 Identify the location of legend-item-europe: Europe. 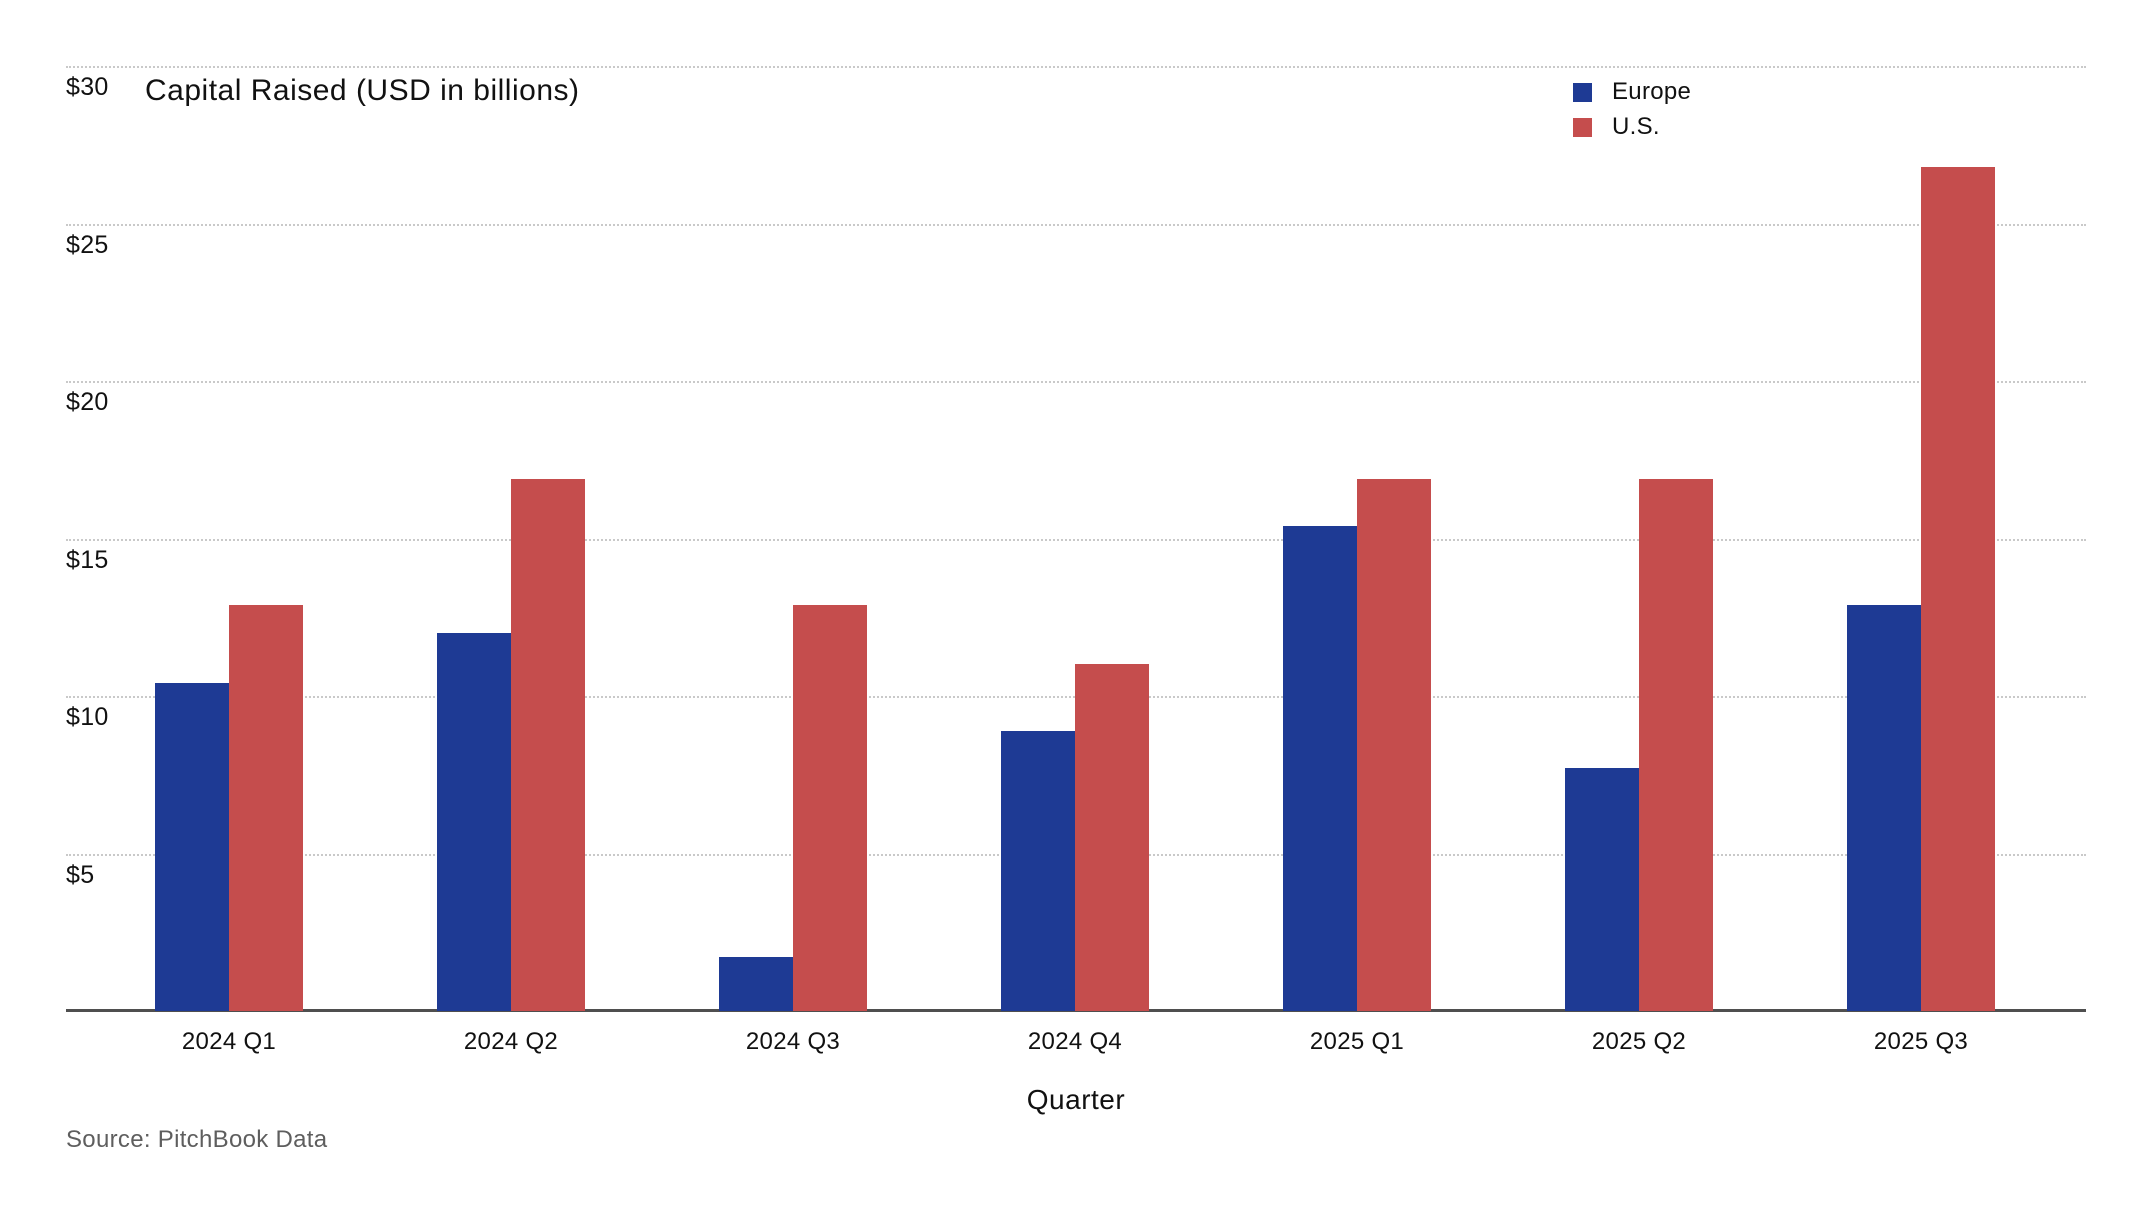
(1632, 91).